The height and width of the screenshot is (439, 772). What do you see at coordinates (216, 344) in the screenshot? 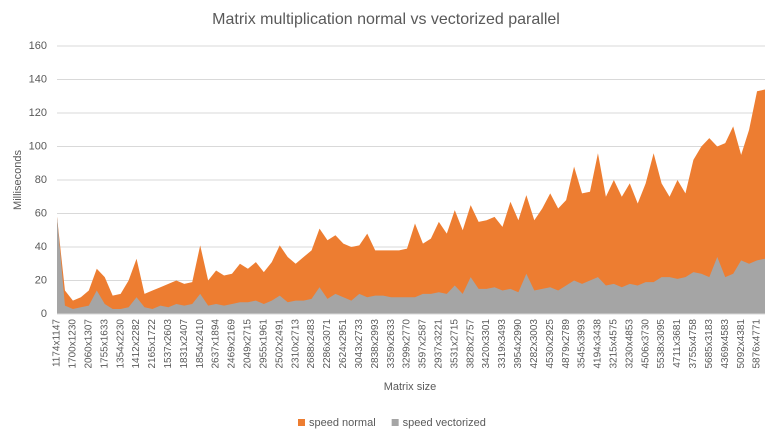
I see `x-tick-label: 2637x1894` at bounding box center [216, 344].